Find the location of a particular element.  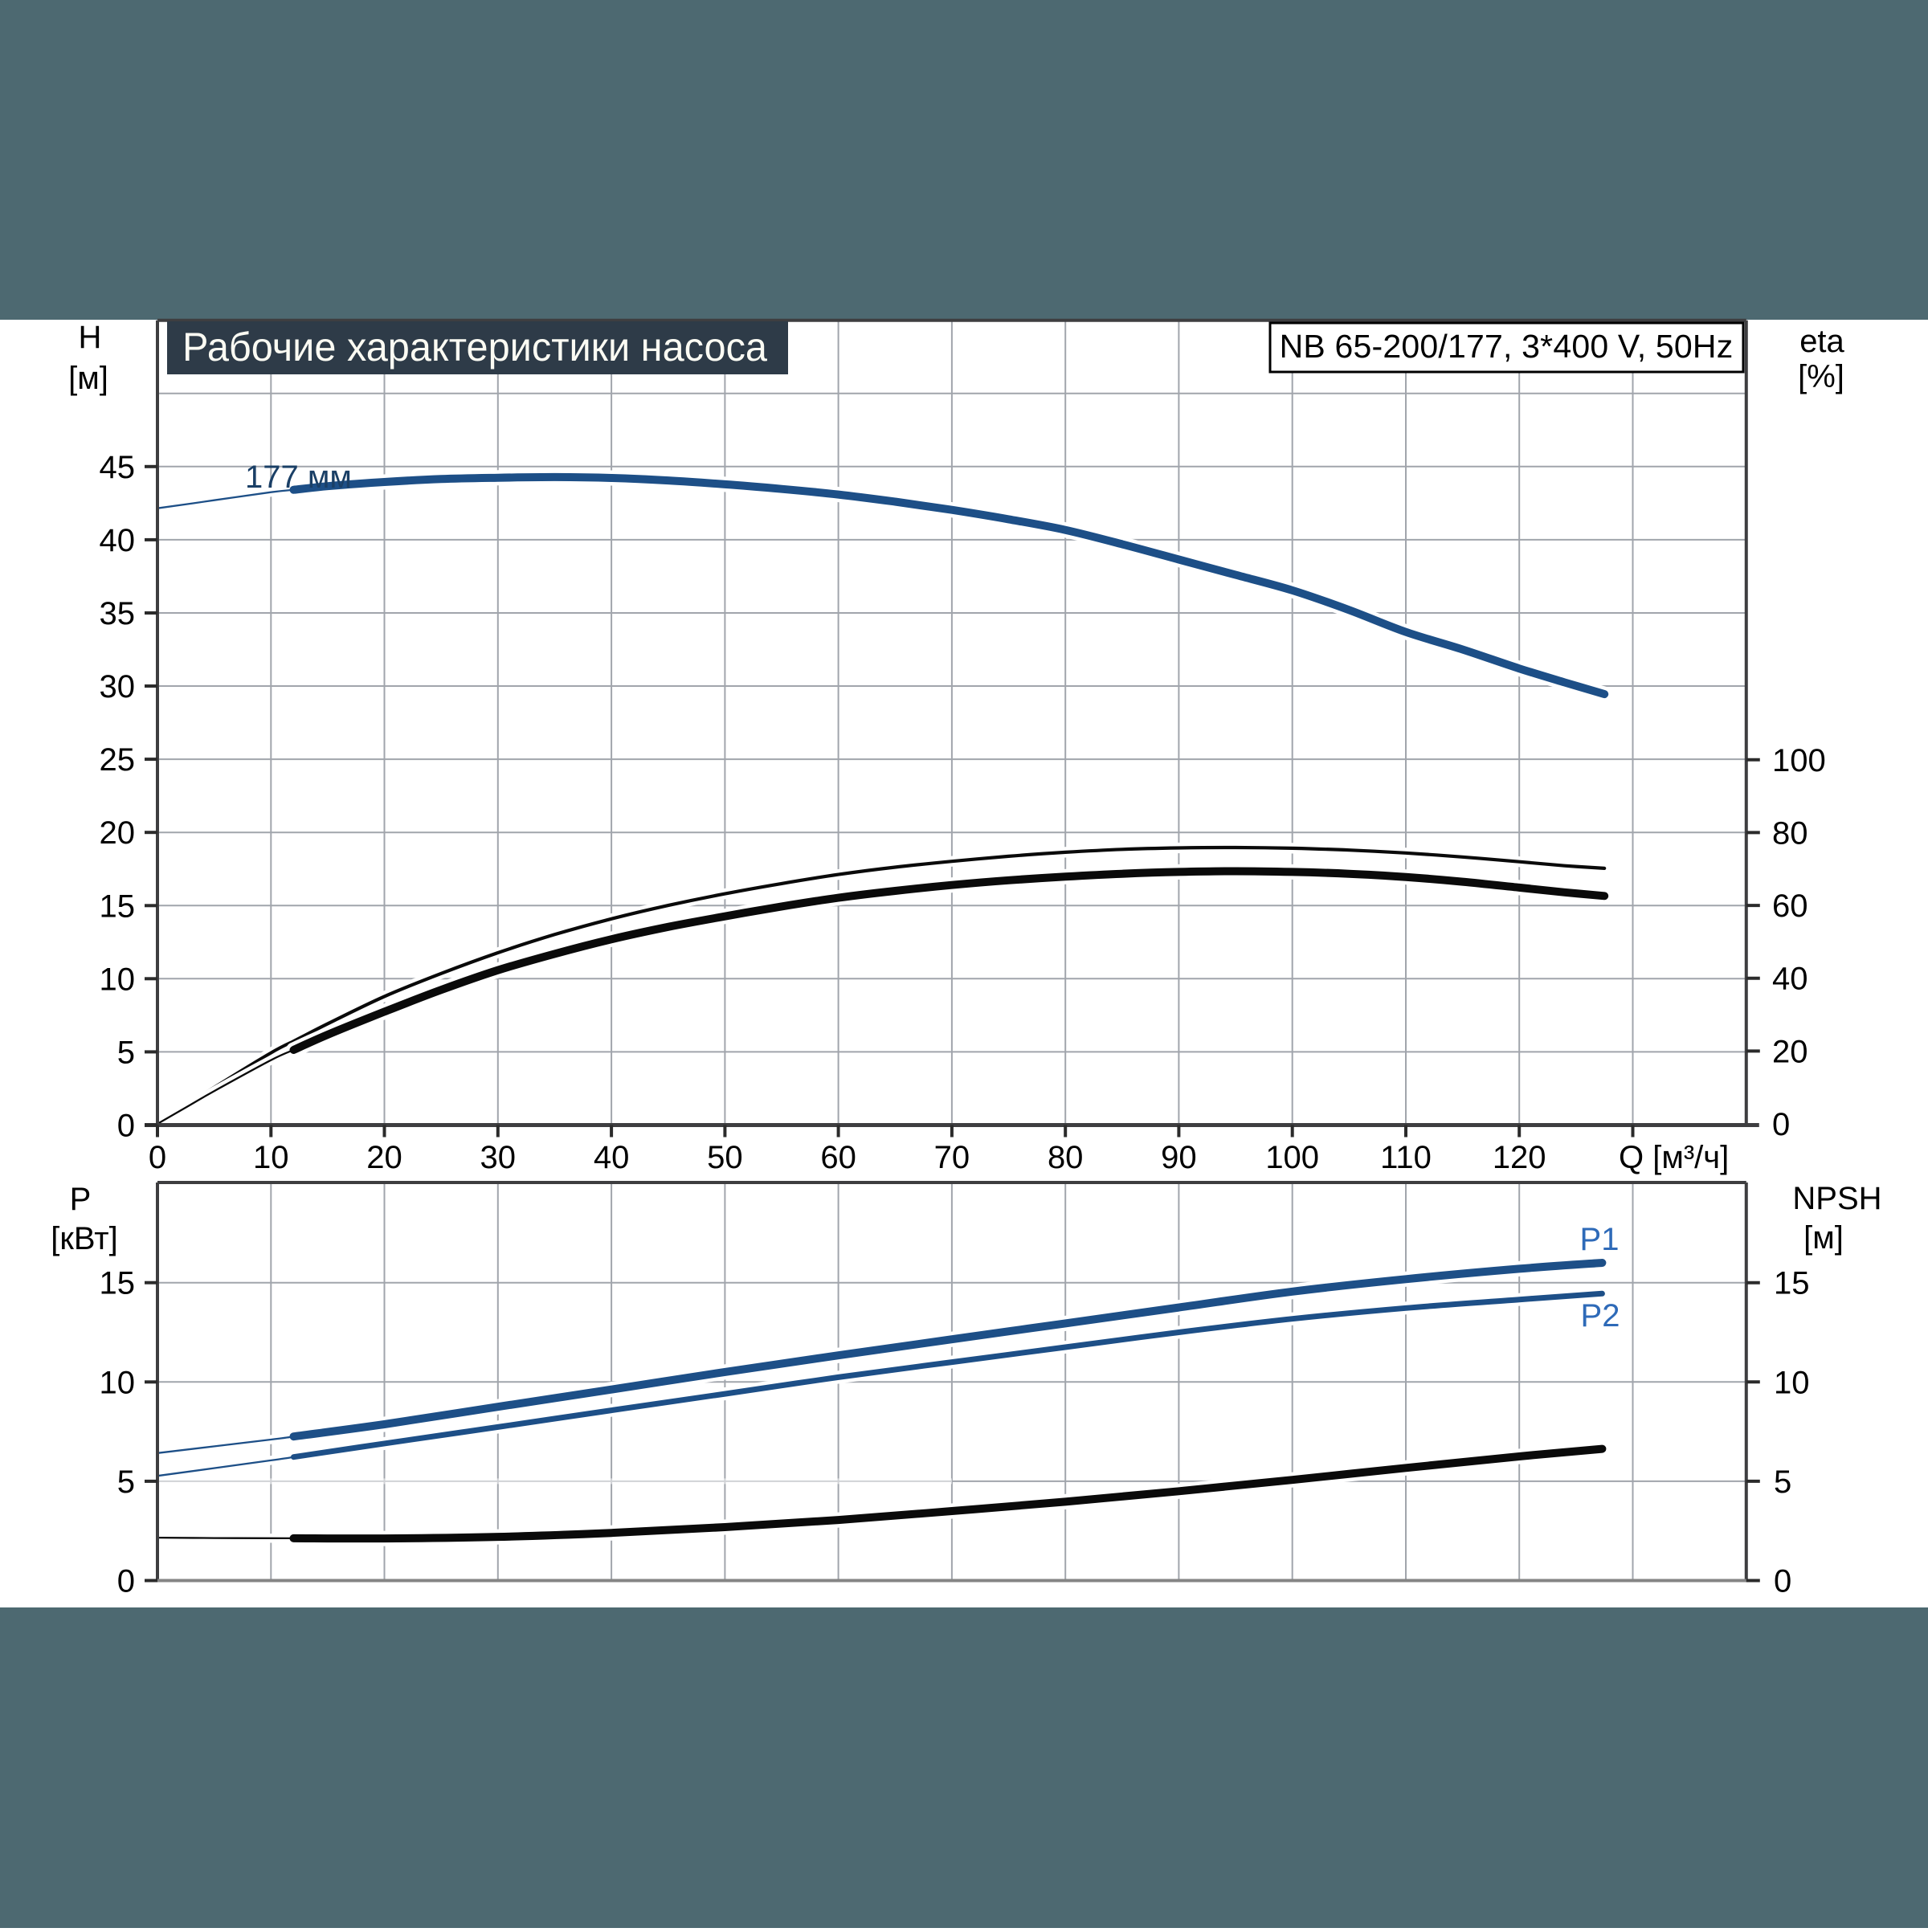

svg-text: Рабочие характеристики насоса is located at coordinates (474, 347).